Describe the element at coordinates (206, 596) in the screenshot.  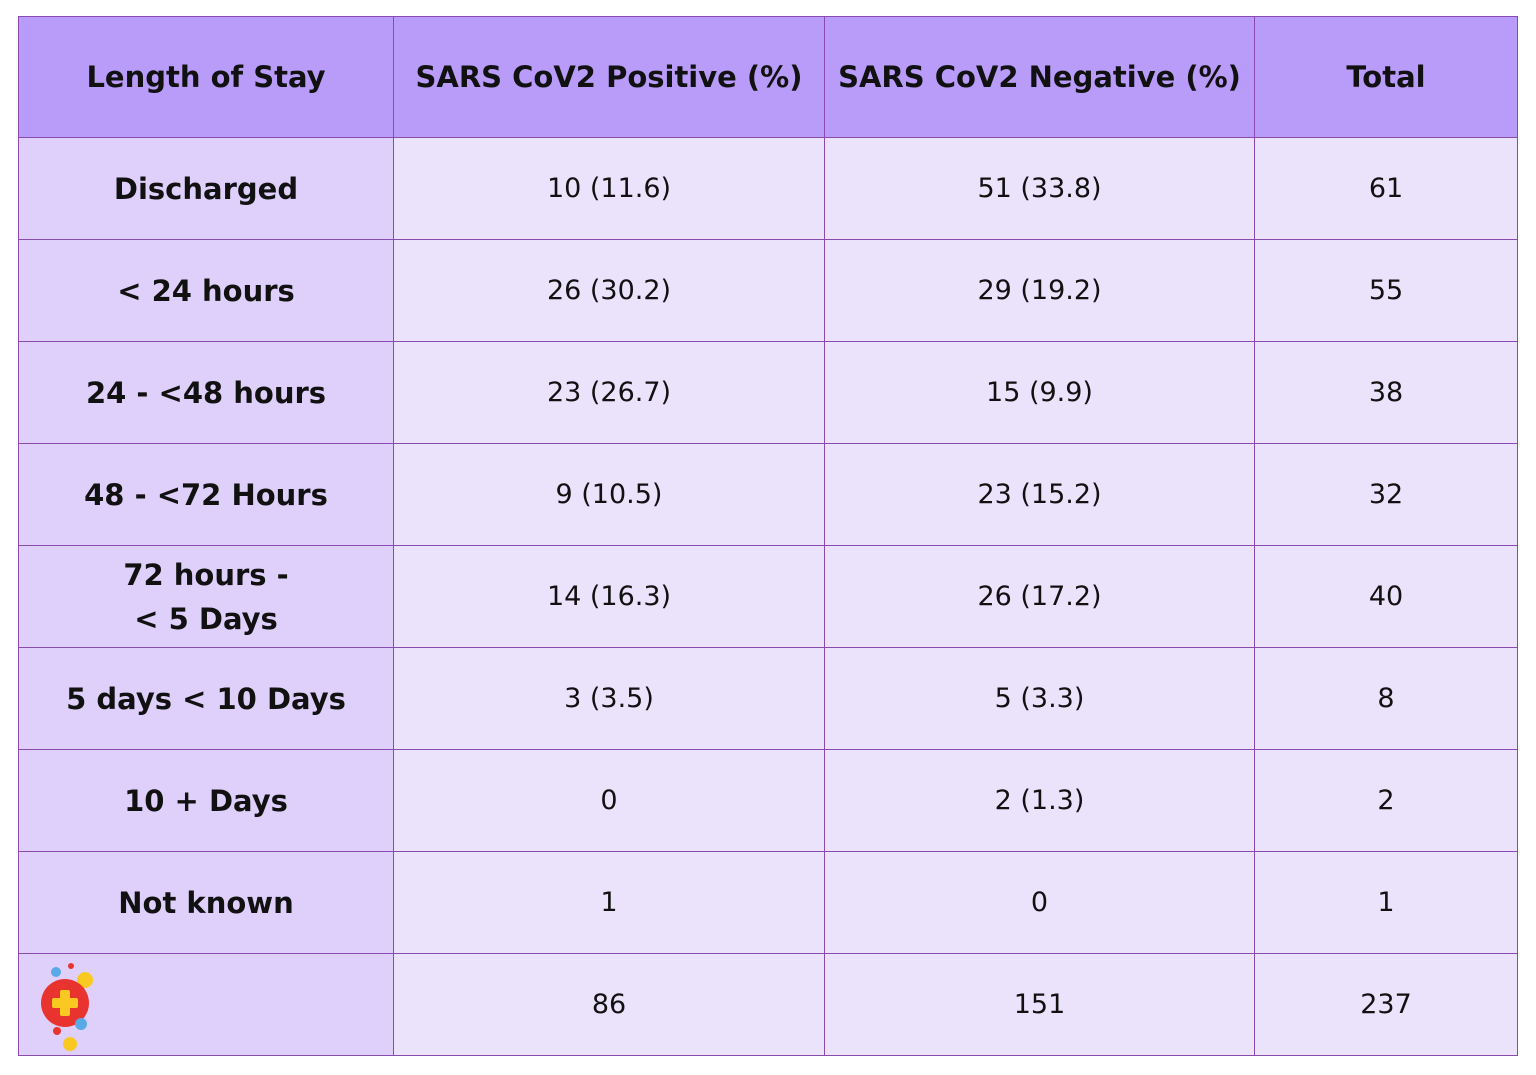
I see `row-label: 72 hours - < 5 Days` at that location.